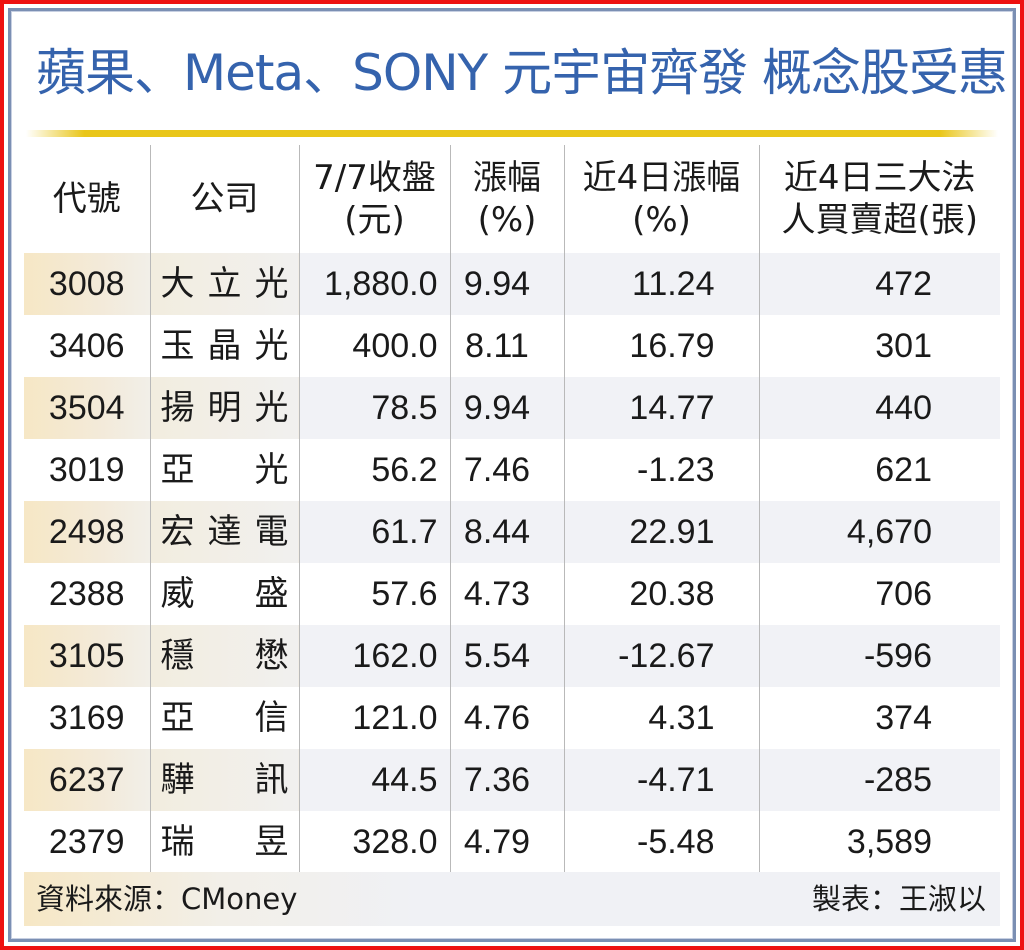  What do you see at coordinates (271, 594) in the screenshot?
I see `company-name-char: 盛` at bounding box center [271, 594].